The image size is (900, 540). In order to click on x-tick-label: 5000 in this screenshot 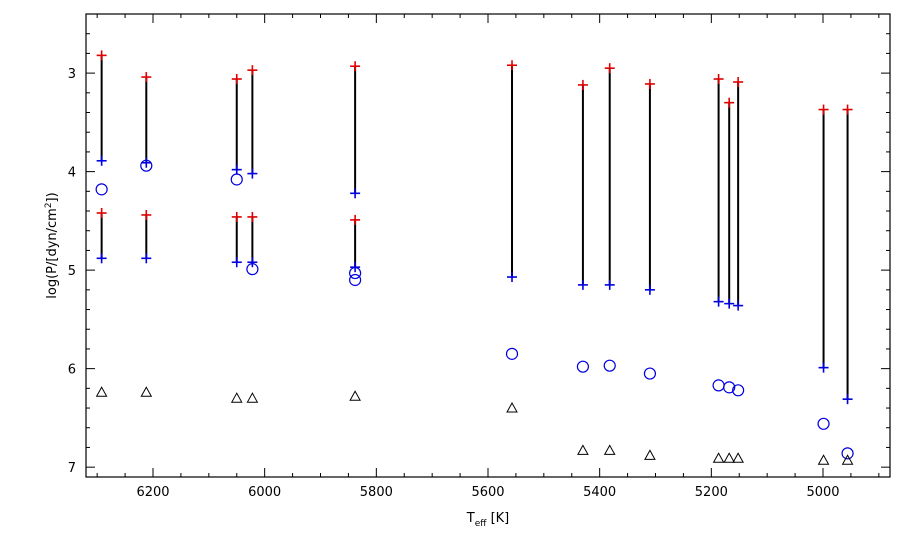, I will do `click(822, 492)`.